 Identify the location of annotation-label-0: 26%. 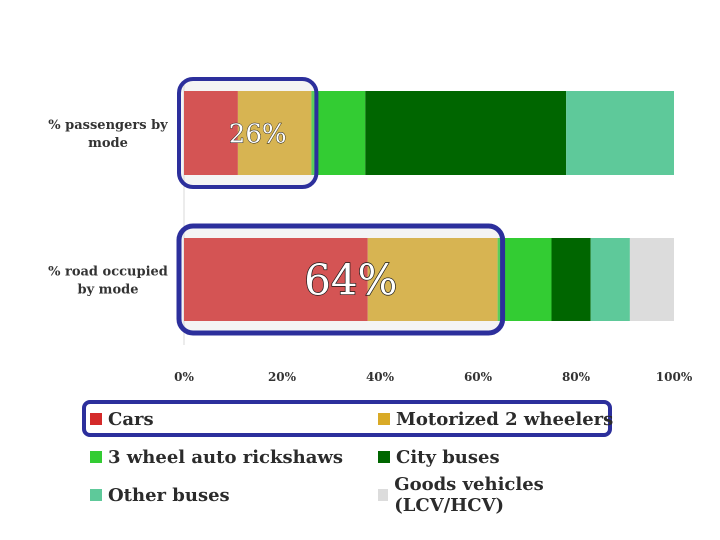
(258, 134).